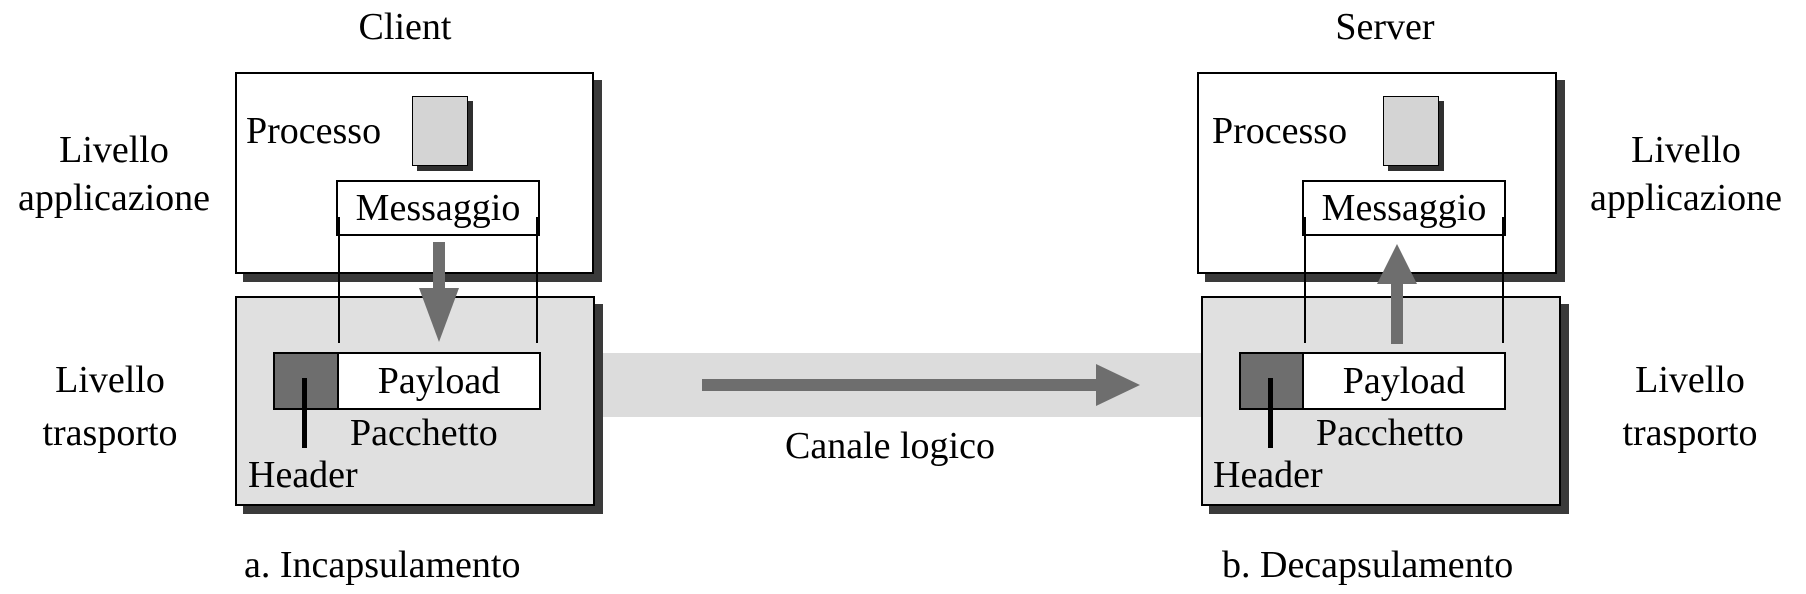 The image size is (1806, 594). I want to click on server-app-layer-label-line2: applicazione, so click(1685, 198).